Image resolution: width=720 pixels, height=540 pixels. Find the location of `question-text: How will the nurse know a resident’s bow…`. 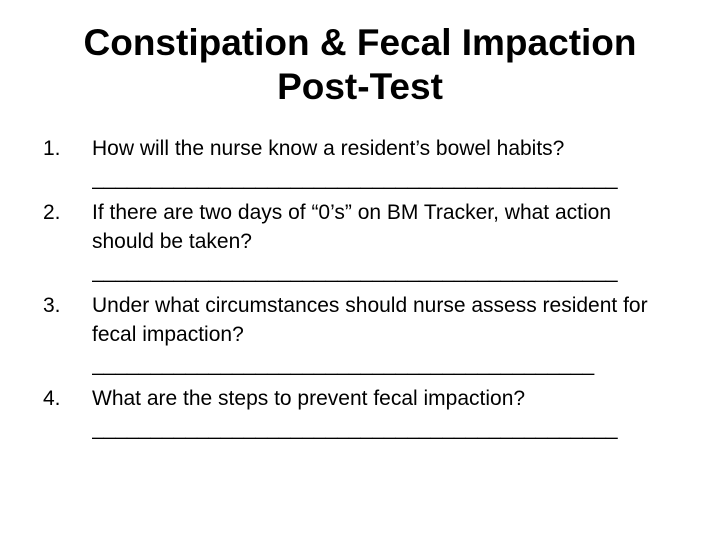

question-text: How will the nurse know a resident’s bow… is located at coordinates (328, 148).